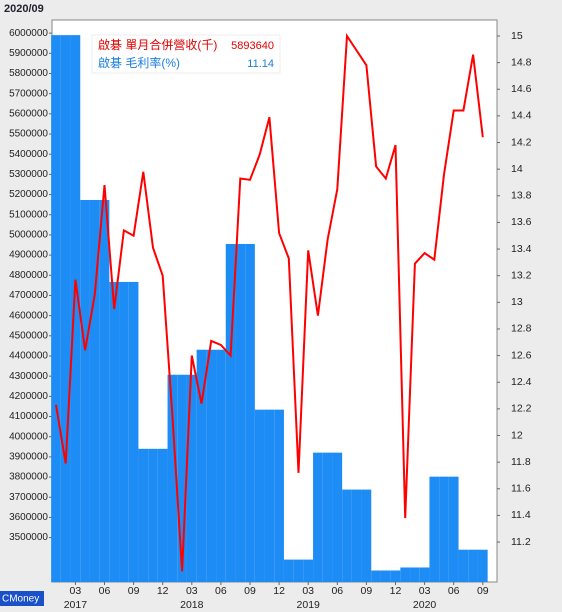 Image resolution: width=562 pixels, height=612 pixels. What do you see at coordinates (28, 134) in the screenshot?
I see `y-tick-label: 5500000` at bounding box center [28, 134].